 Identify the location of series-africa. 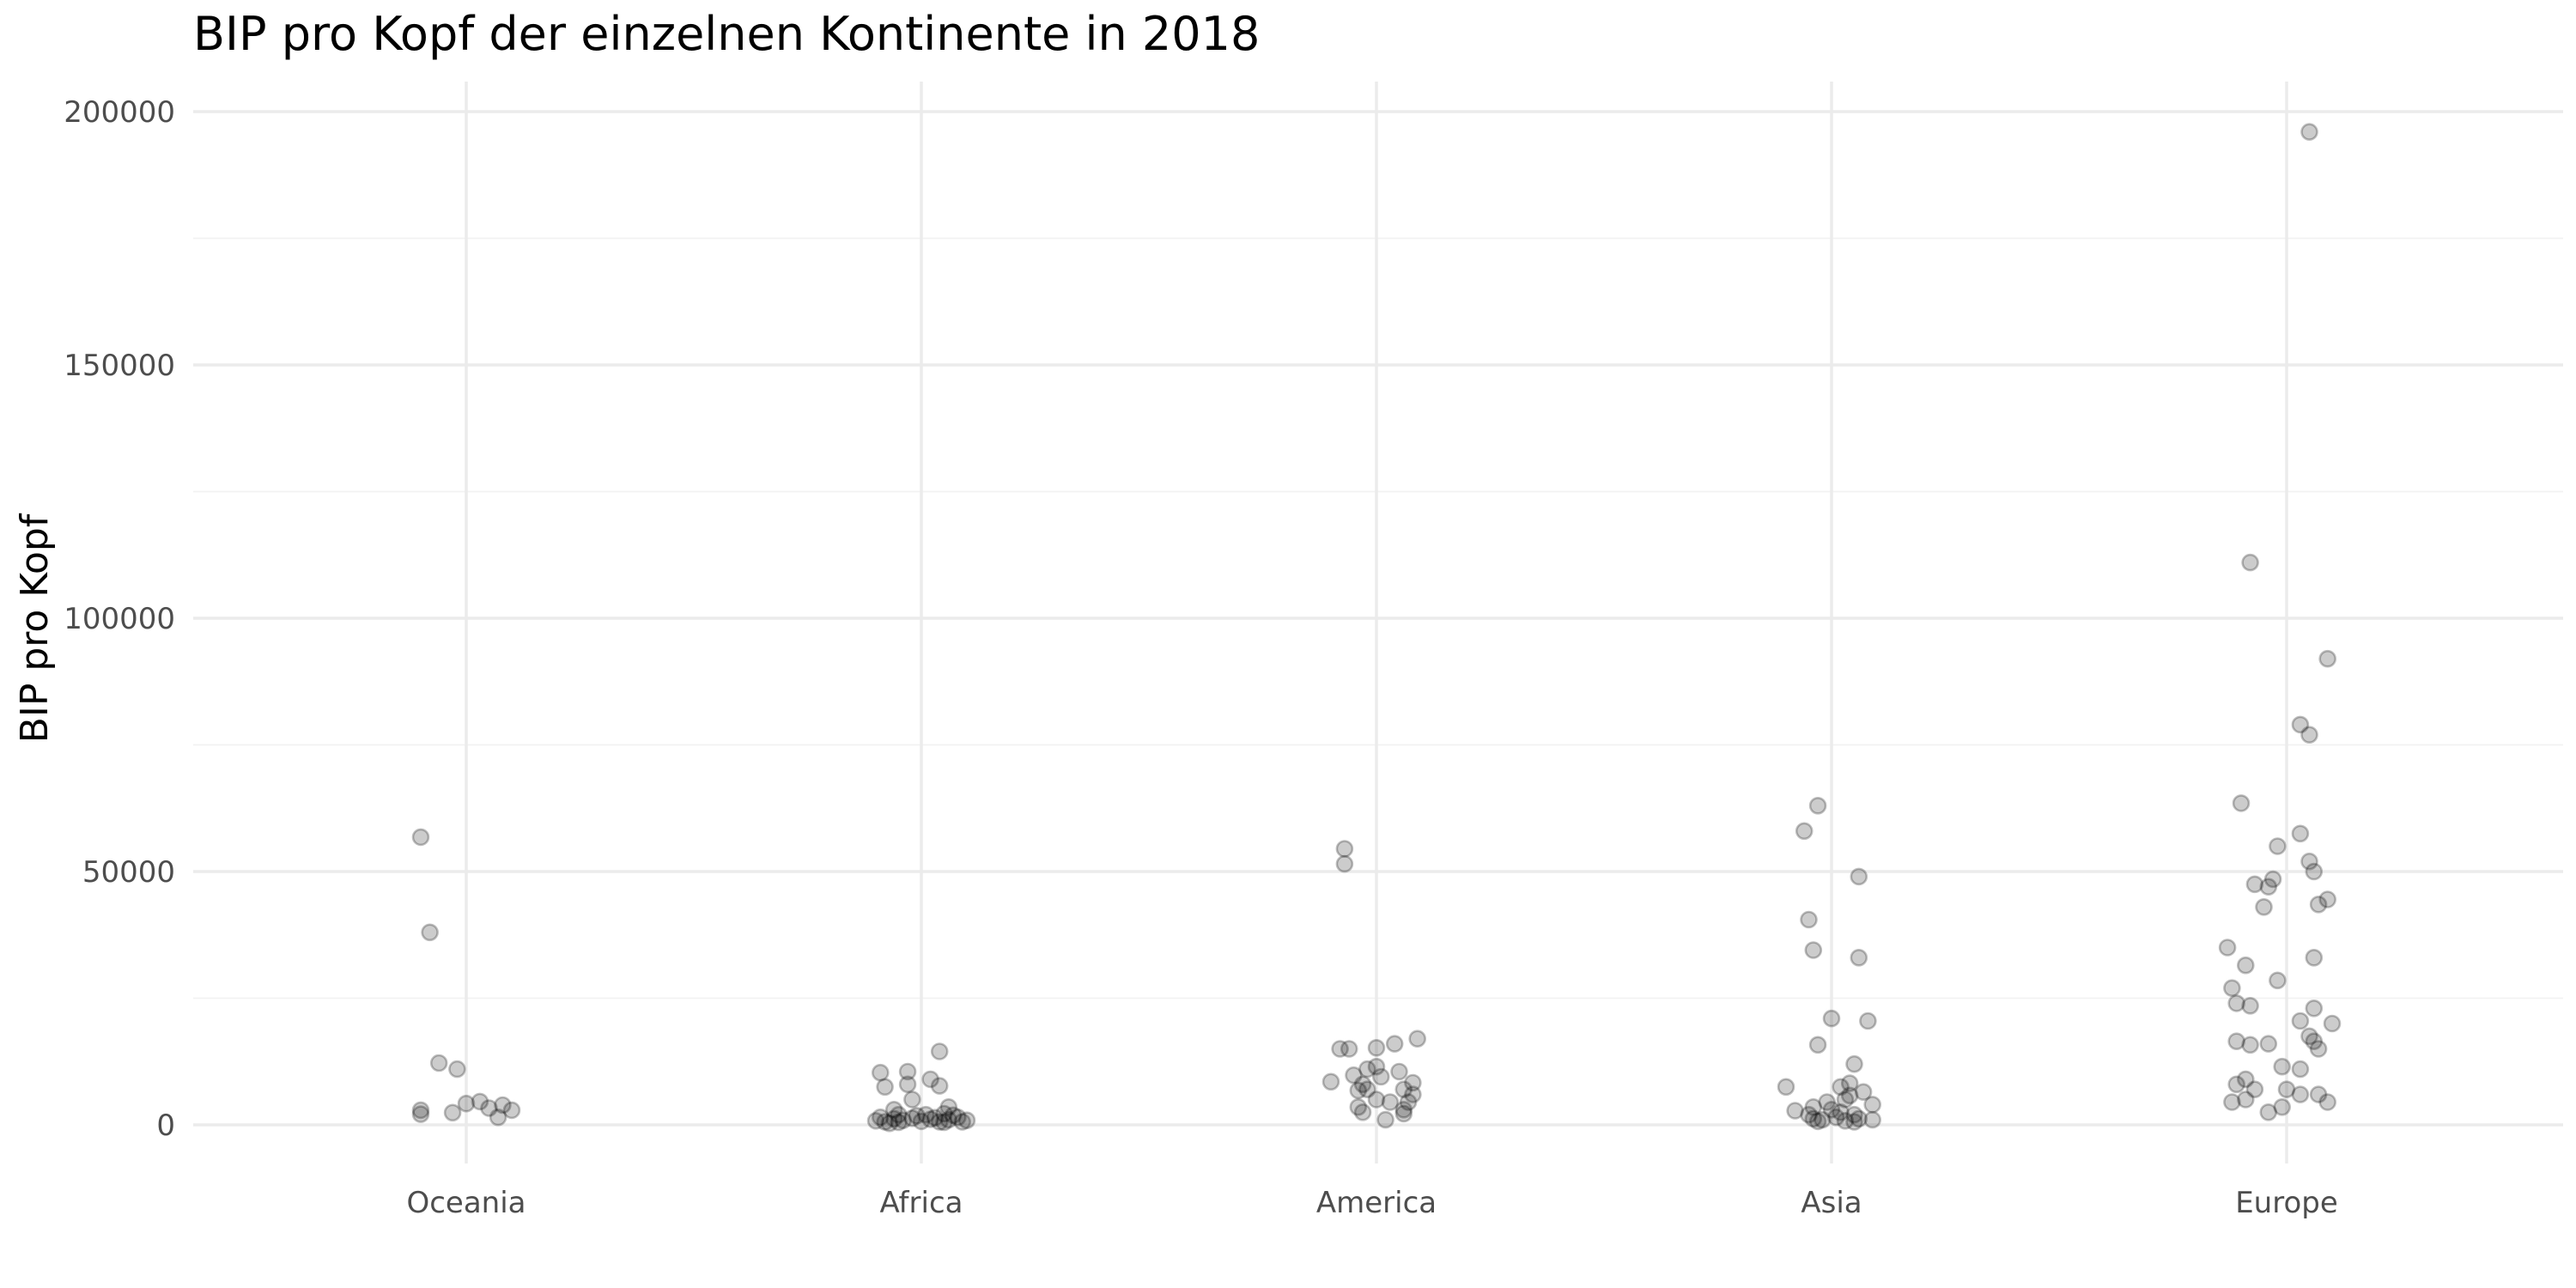
(921, 1087).